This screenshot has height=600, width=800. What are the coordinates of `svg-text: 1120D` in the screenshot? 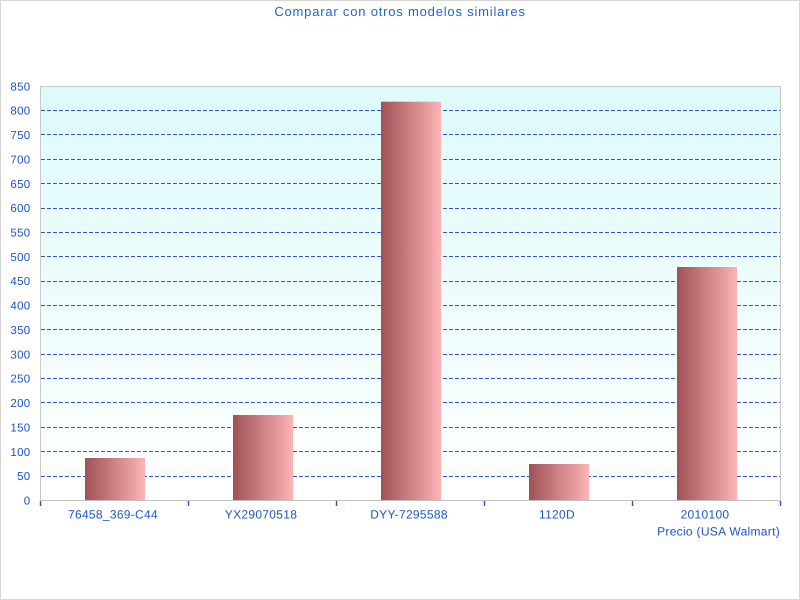 It's located at (557, 515).